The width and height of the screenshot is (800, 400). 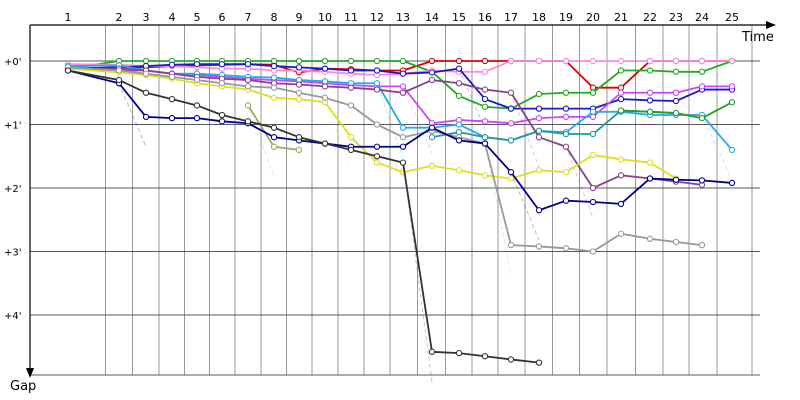 I want to click on x-tick-label: 8, so click(x=274, y=17).